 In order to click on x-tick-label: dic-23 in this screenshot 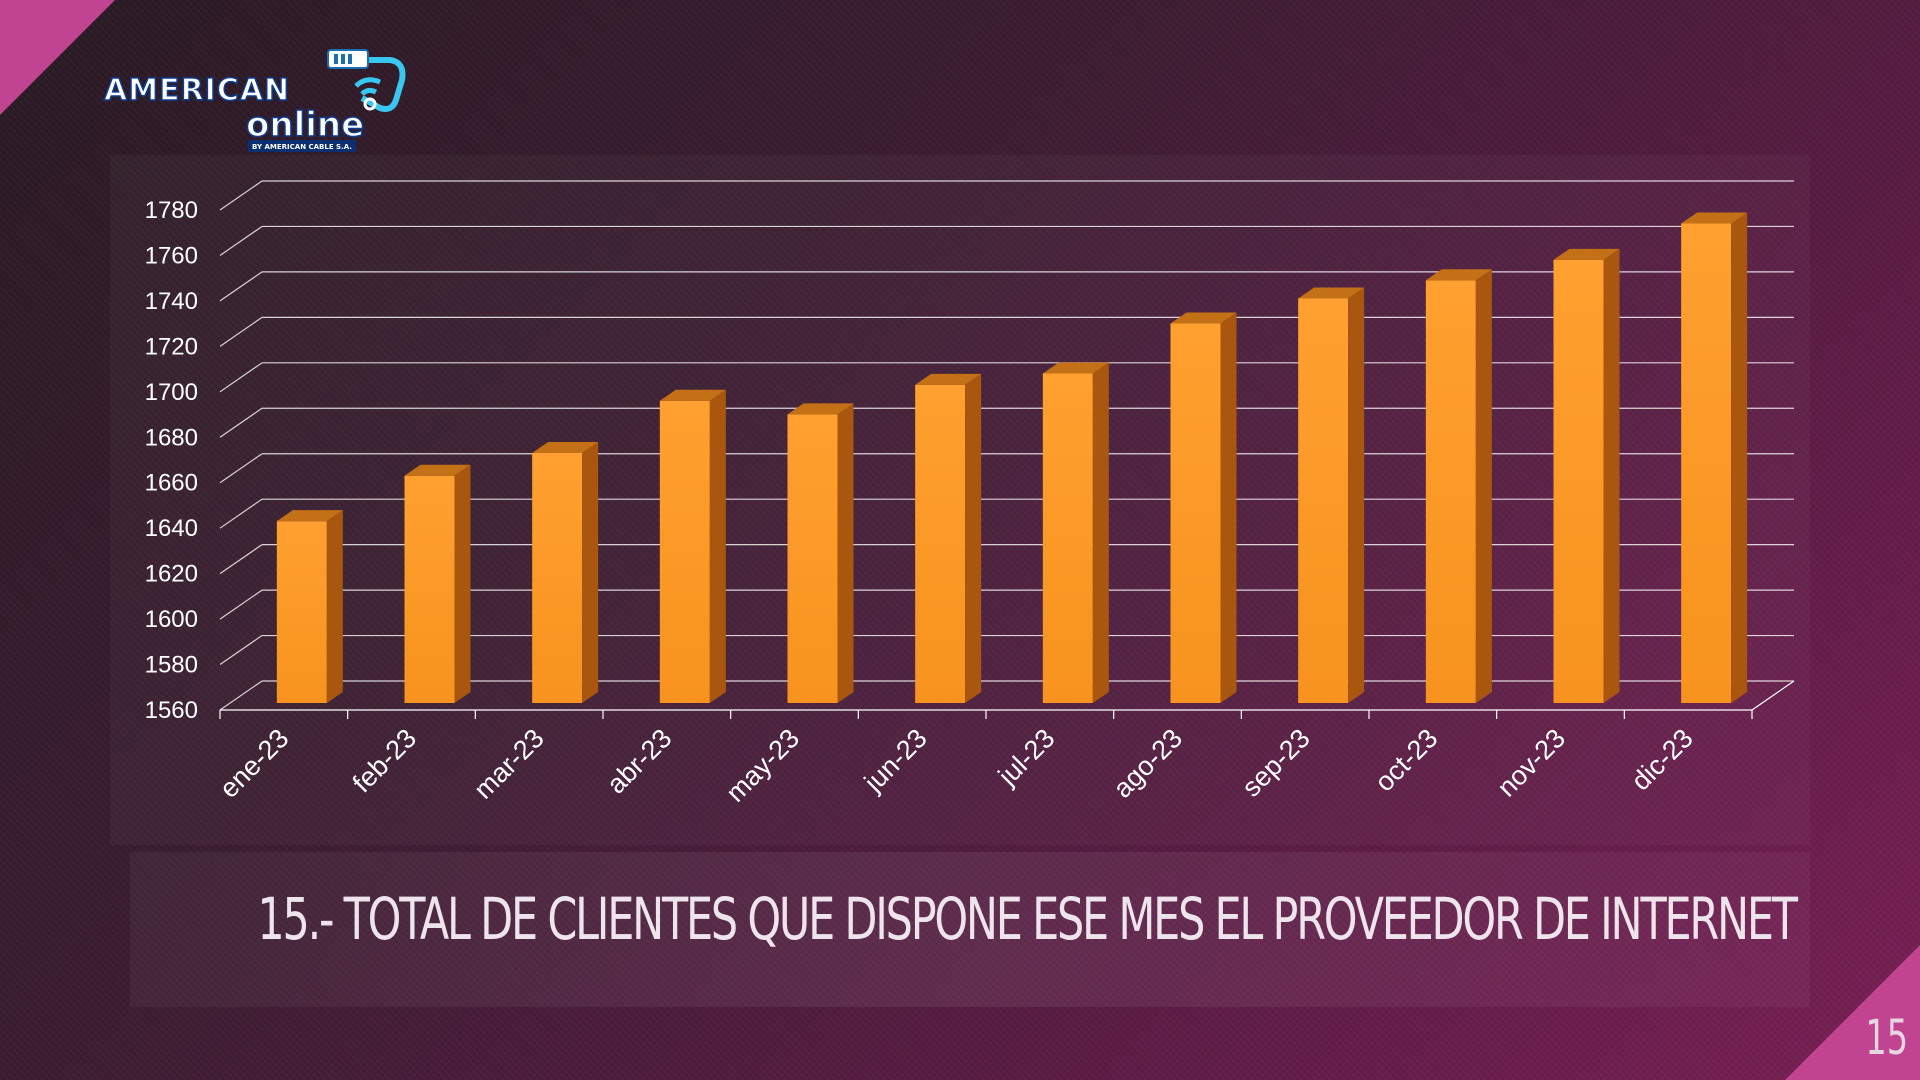, I will do `click(1662, 759)`.